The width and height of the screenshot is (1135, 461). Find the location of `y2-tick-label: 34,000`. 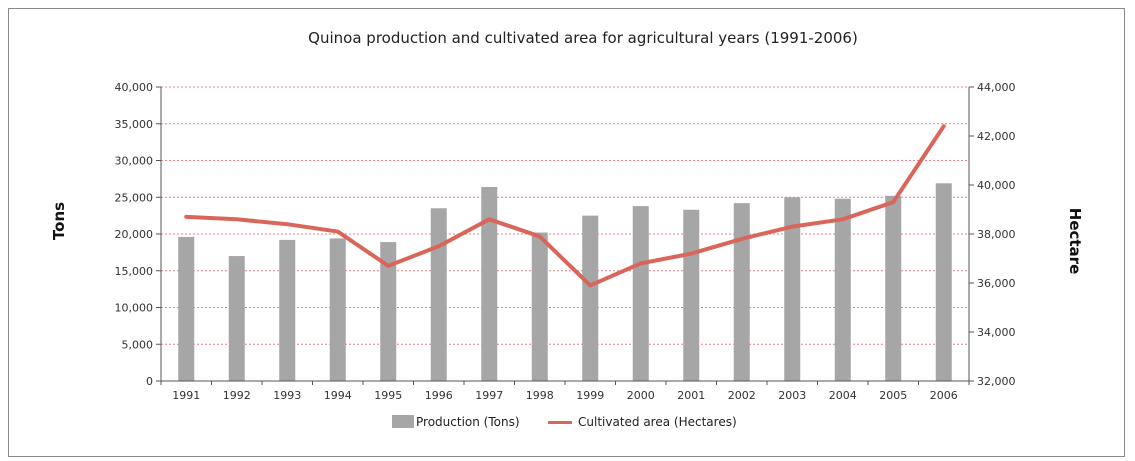

y2-tick-label: 34,000 is located at coordinates (996, 332).